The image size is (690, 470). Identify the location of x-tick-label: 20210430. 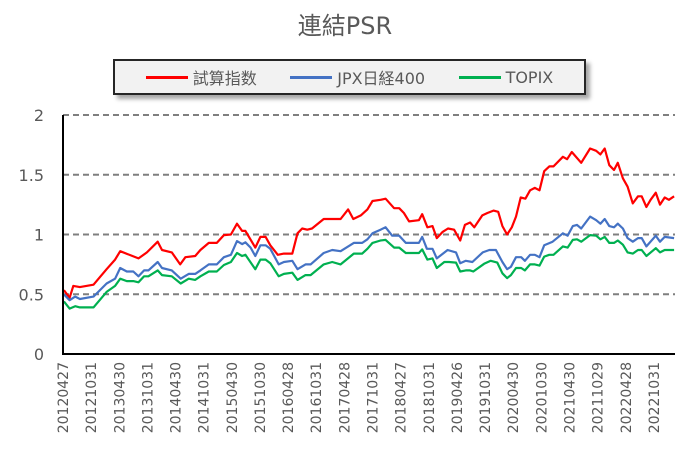
(570, 397).